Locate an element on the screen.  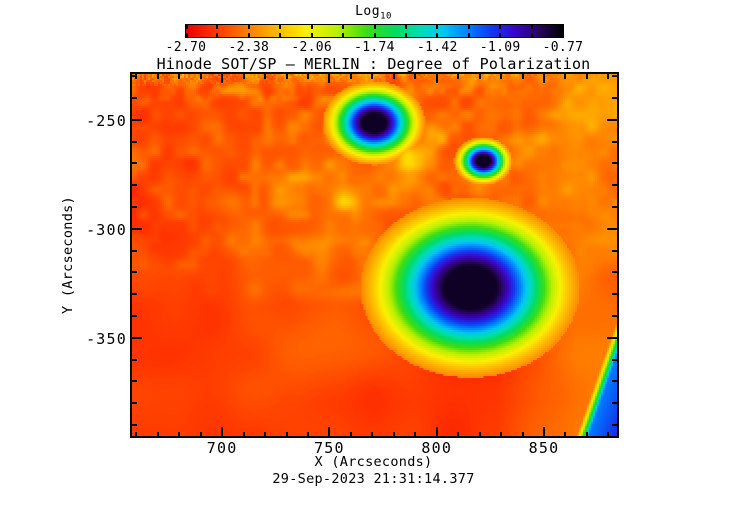
y-axis-tick-label: -250 is located at coordinates (106, 120).